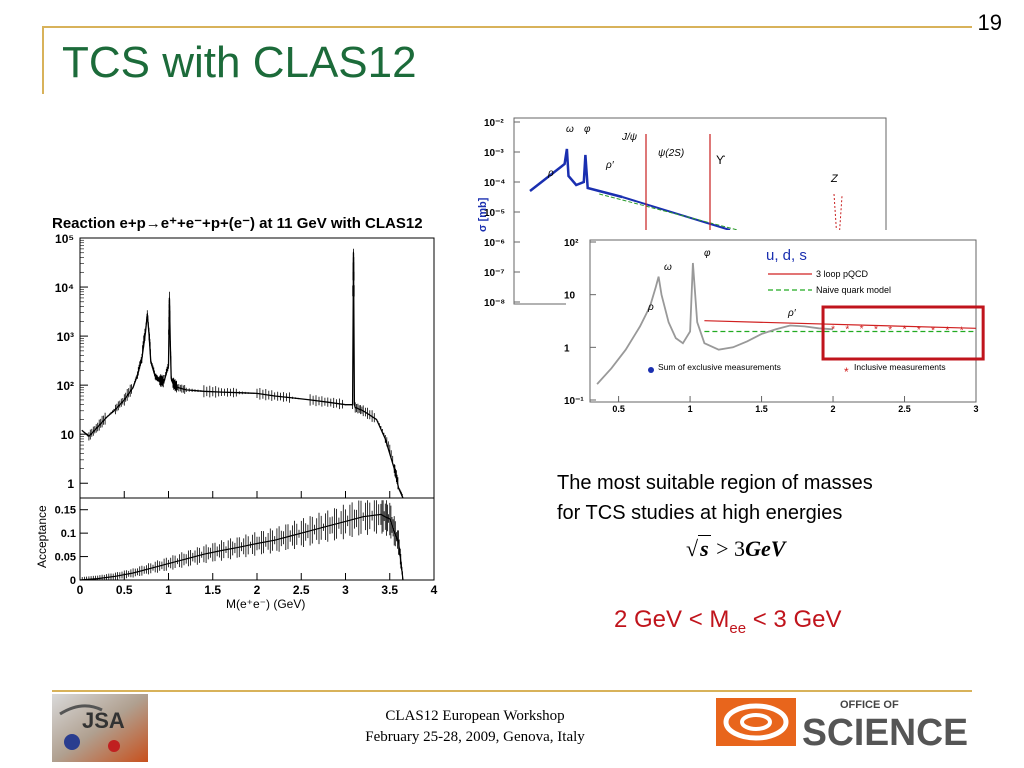  I want to click on y-tick-label: 1, so click(70, 484).